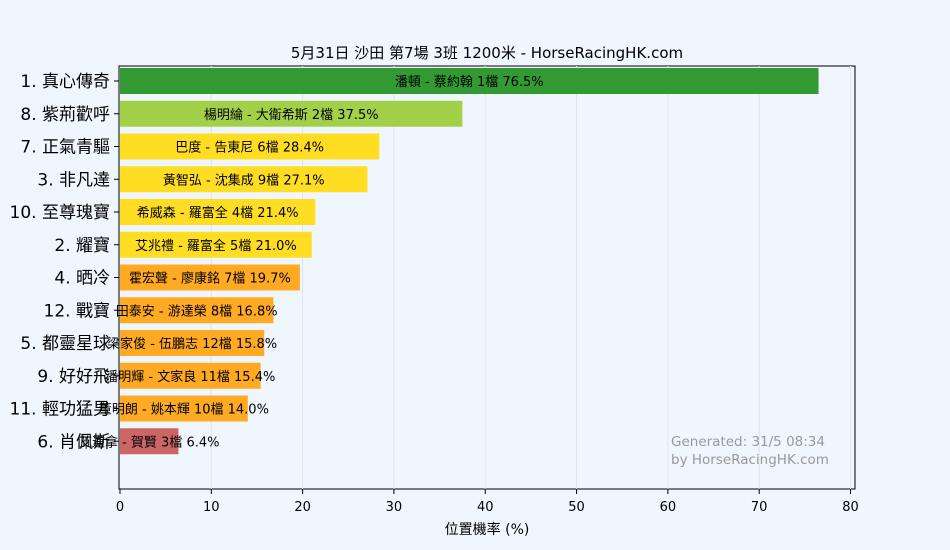  Describe the element at coordinates (120, 507) in the screenshot. I see `x-tick-label: 0` at that location.